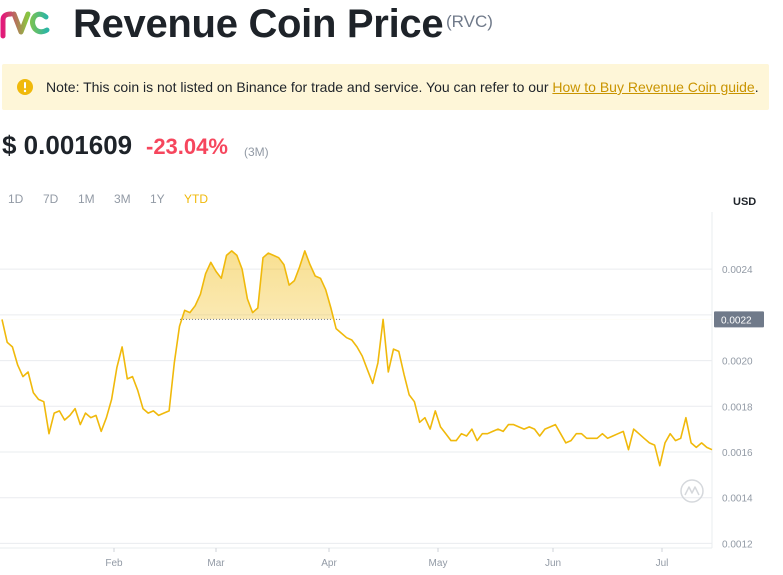  I want to click on range-7d-button: 7D, so click(51, 199).